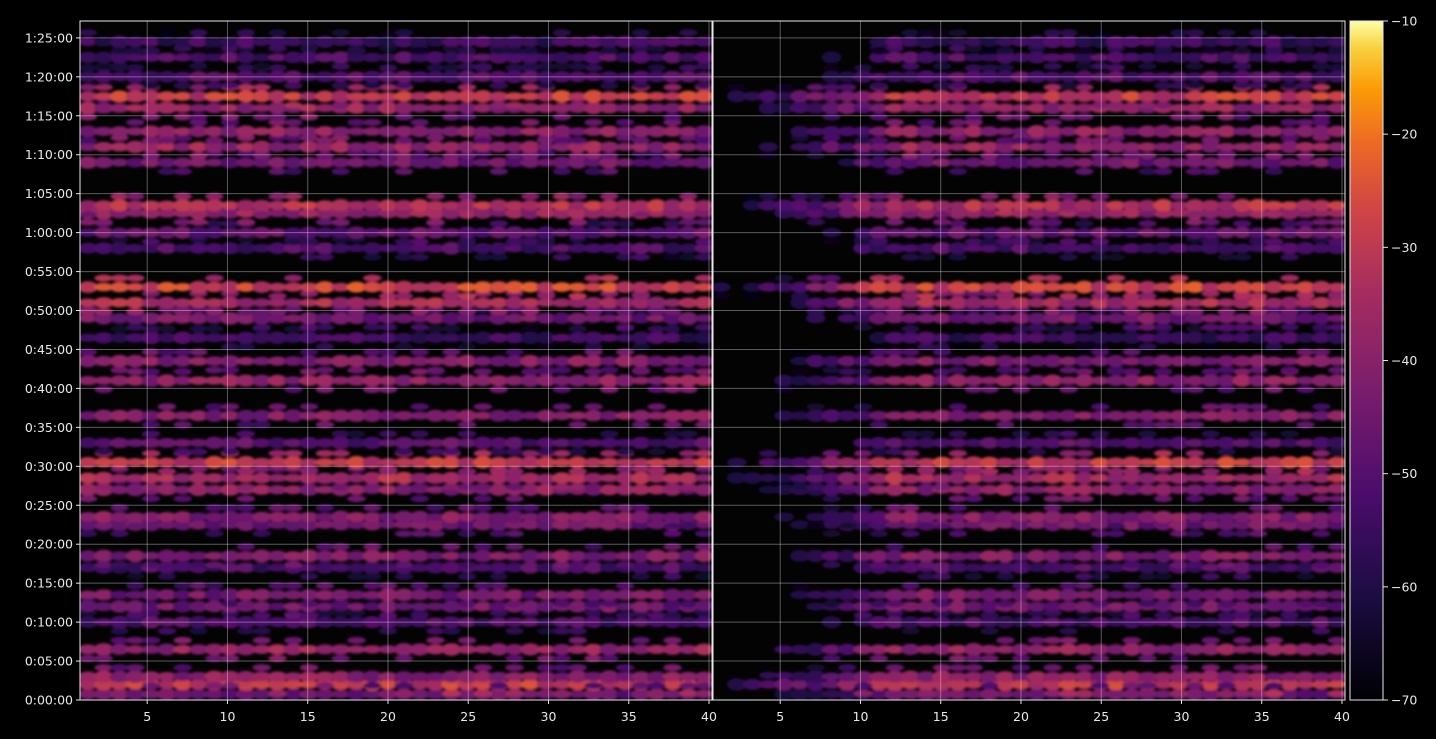 The width and height of the screenshot is (1436, 739). What do you see at coordinates (228, 716) in the screenshot?
I see `x-tick-label: 10` at bounding box center [228, 716].